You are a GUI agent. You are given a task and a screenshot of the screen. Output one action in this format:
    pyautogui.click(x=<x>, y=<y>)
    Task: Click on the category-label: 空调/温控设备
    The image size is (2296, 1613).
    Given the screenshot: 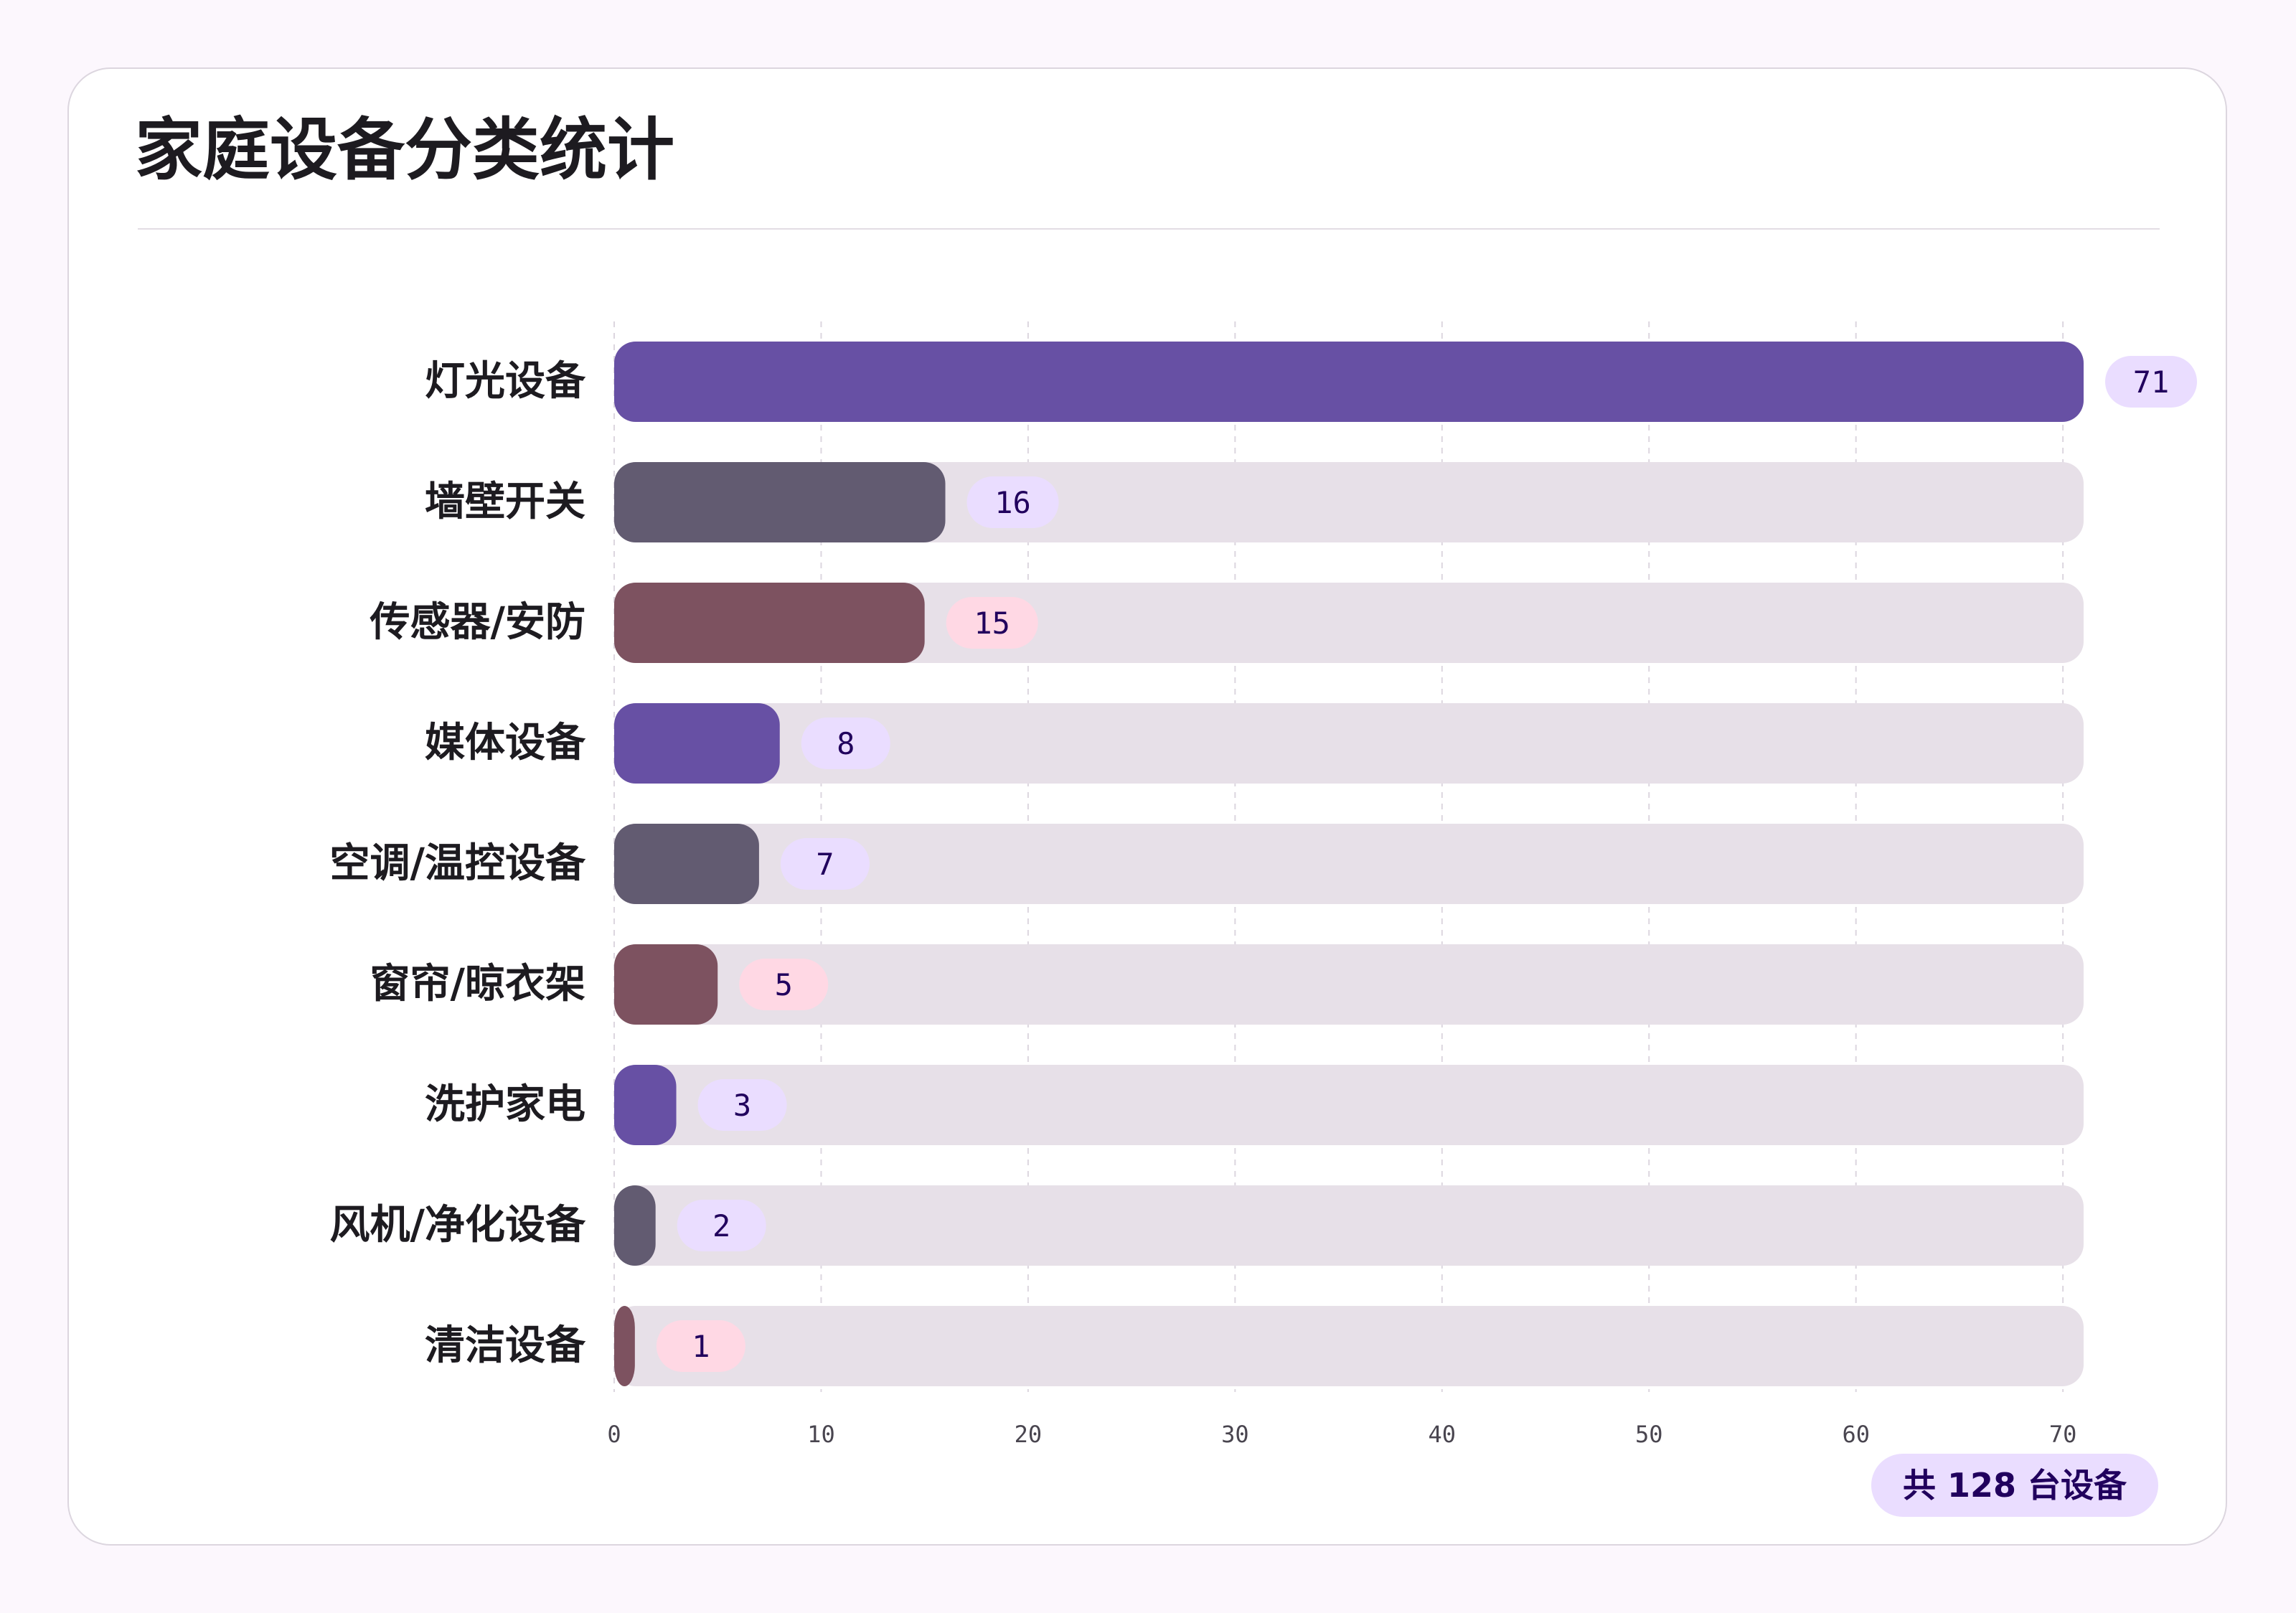 What is the action you would take?
    pyautogui.click(x=458, y=863)
    